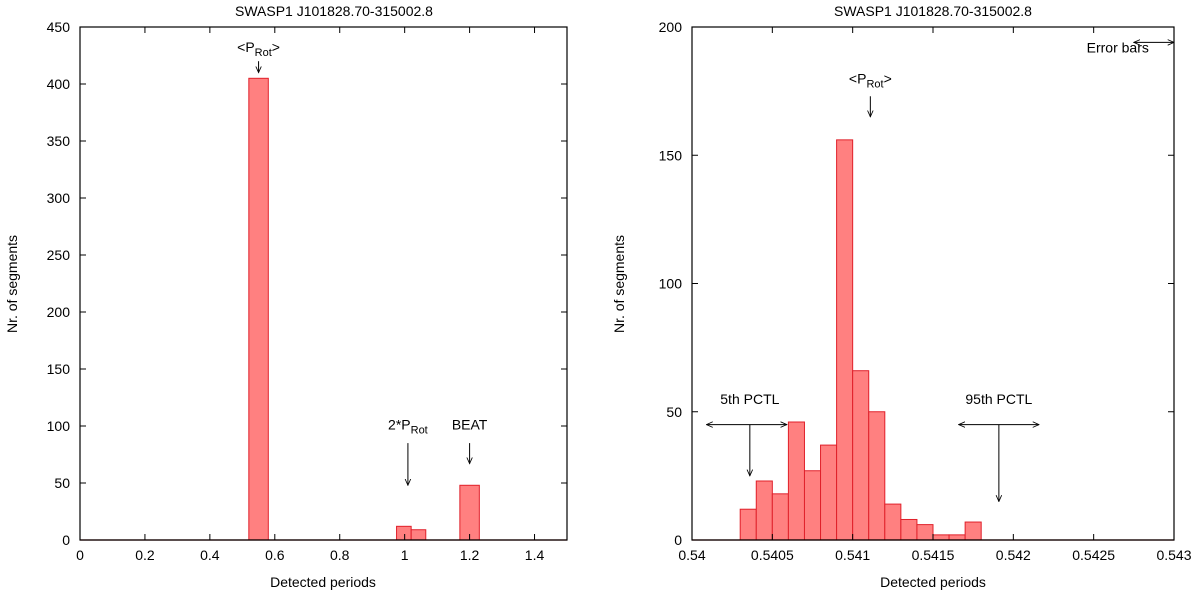 The width and height of the screenshot is (1200, 592). Describe the element at coordinates (470, 424) in the screenshot. I see `left-annotation-2: BEAT` at that location.